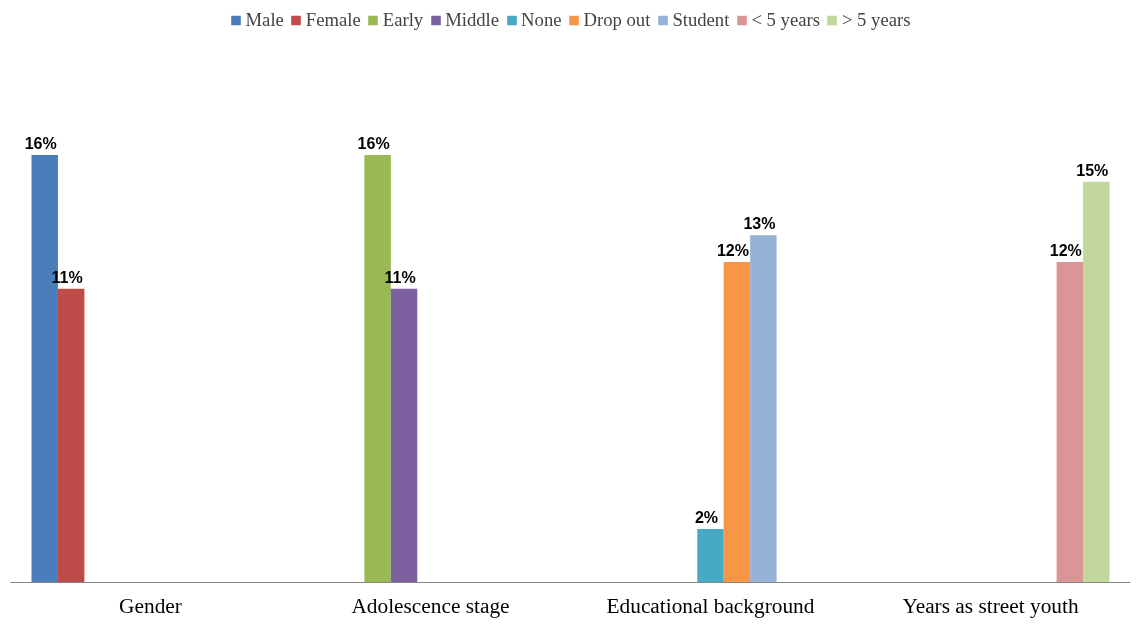 The height and width of the screenshot is (628, 1146). I want to click on legend-label: < 5 years, so click(785, 20).